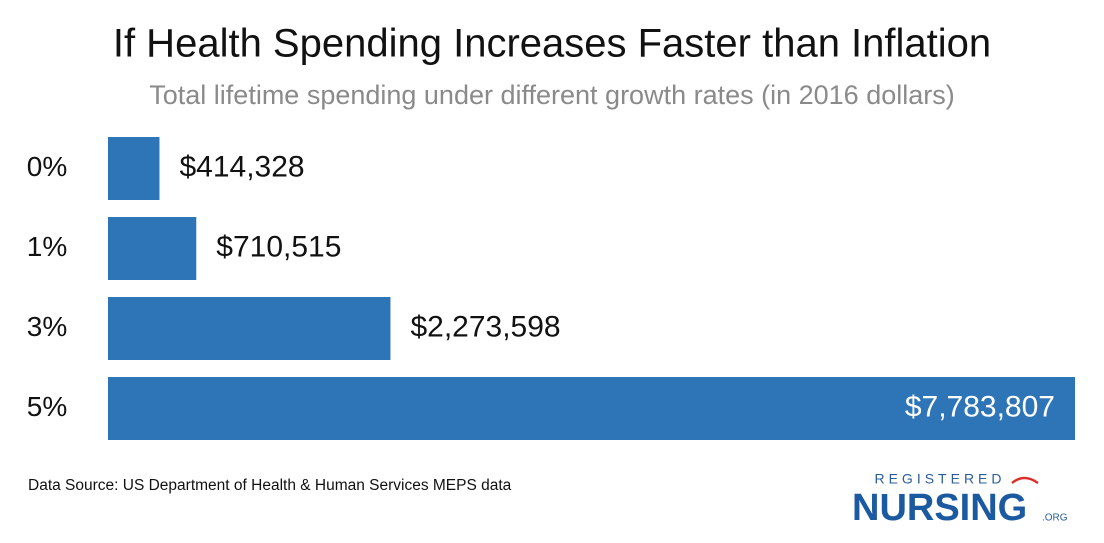 This screenshot has height=543, width=1104. What do you see at coordinates (47, 326) in the screenshot?
I see `category-label: 3%` at bounding box center [47, 326].